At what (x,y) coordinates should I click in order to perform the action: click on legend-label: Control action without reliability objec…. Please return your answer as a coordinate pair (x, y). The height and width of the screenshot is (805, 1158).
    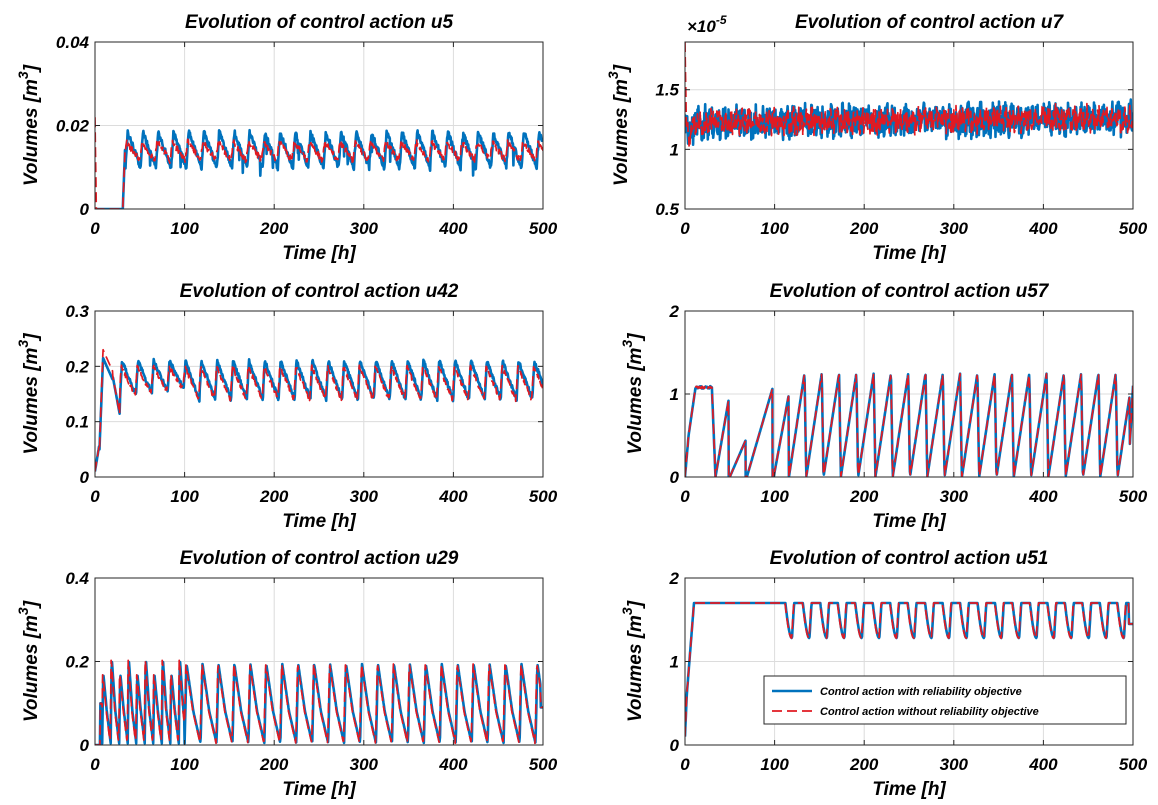
    Looking at the image, I should click on (929, 712).